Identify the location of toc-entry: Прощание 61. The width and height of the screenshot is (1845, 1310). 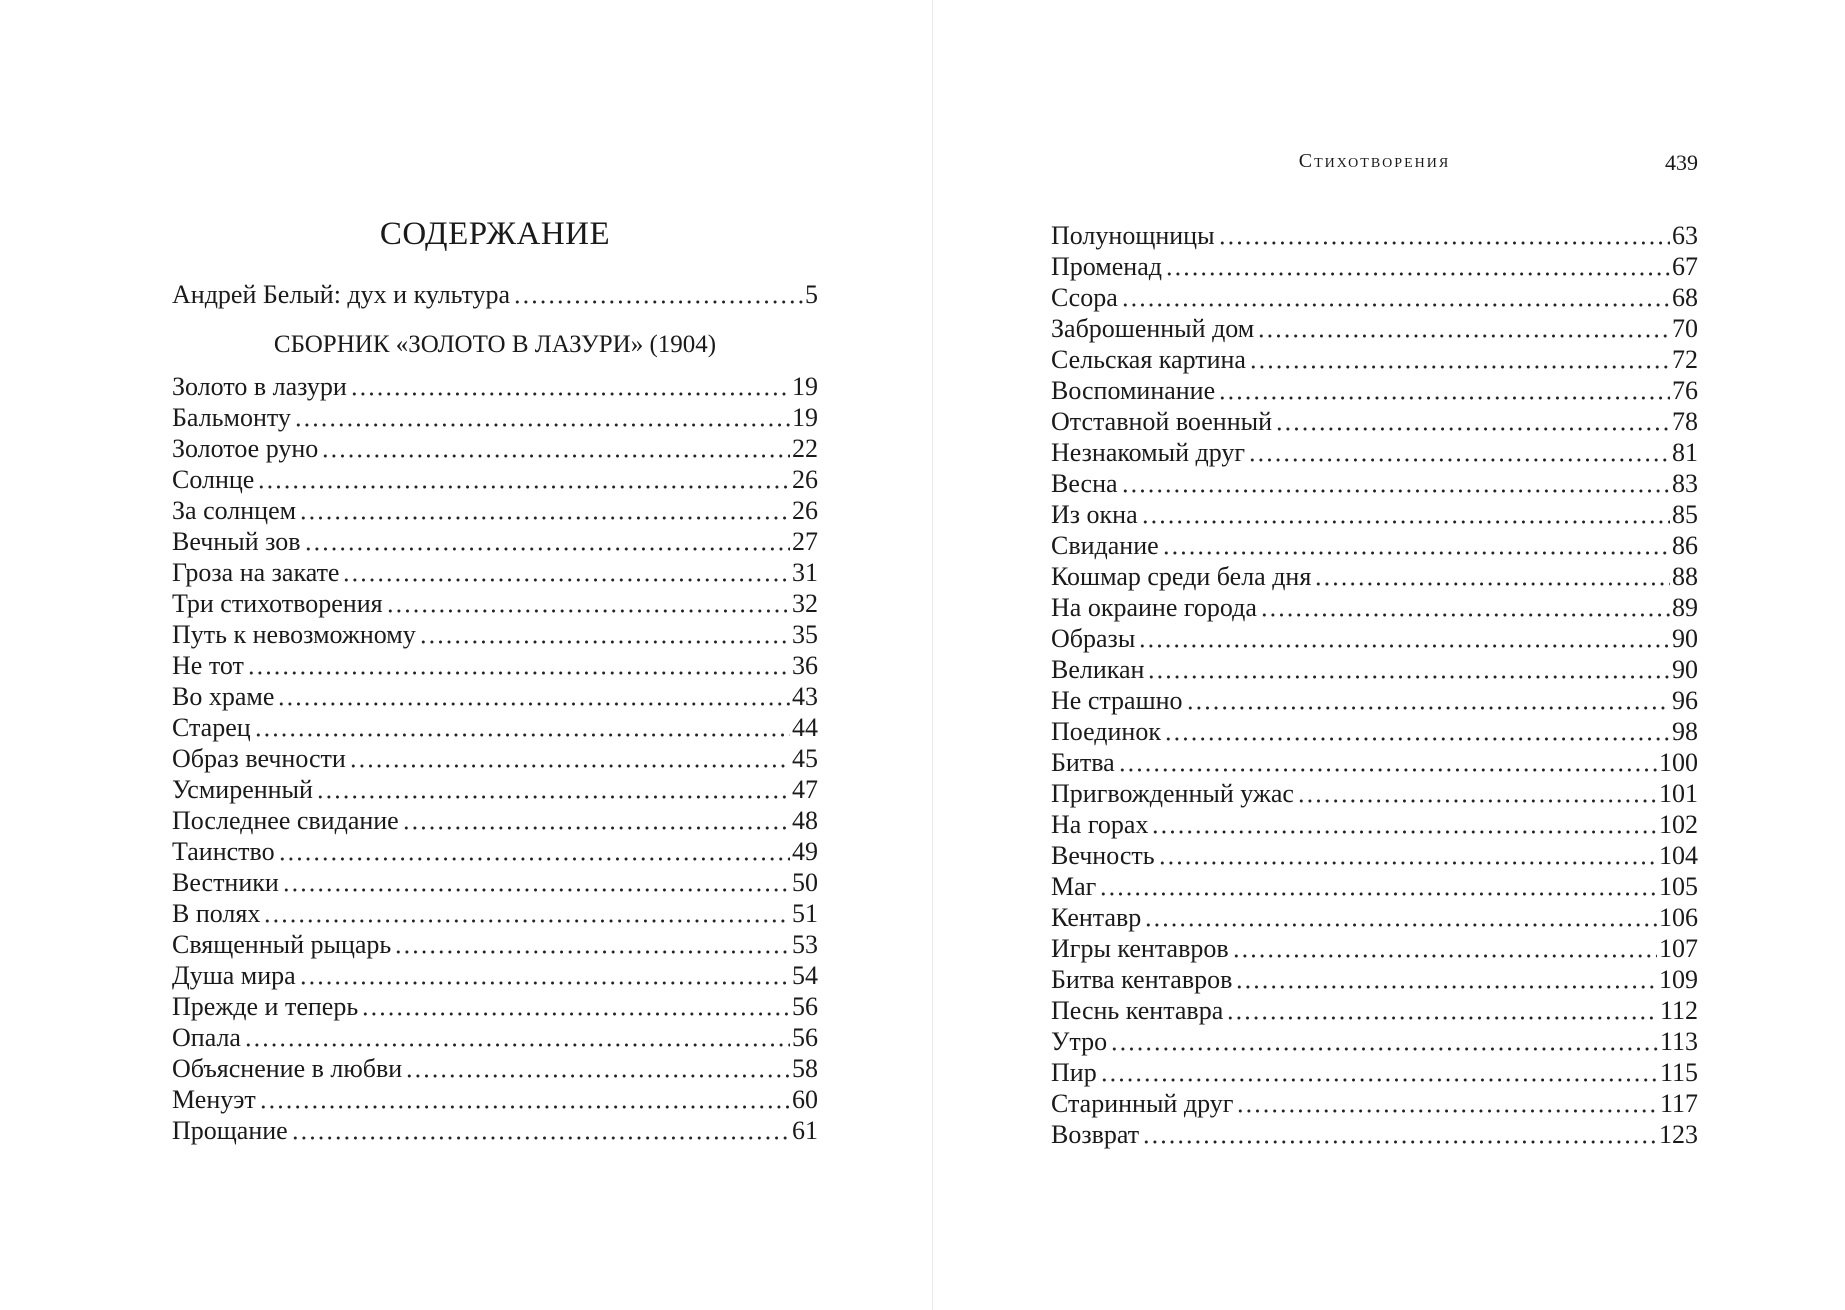
(495, 1130).